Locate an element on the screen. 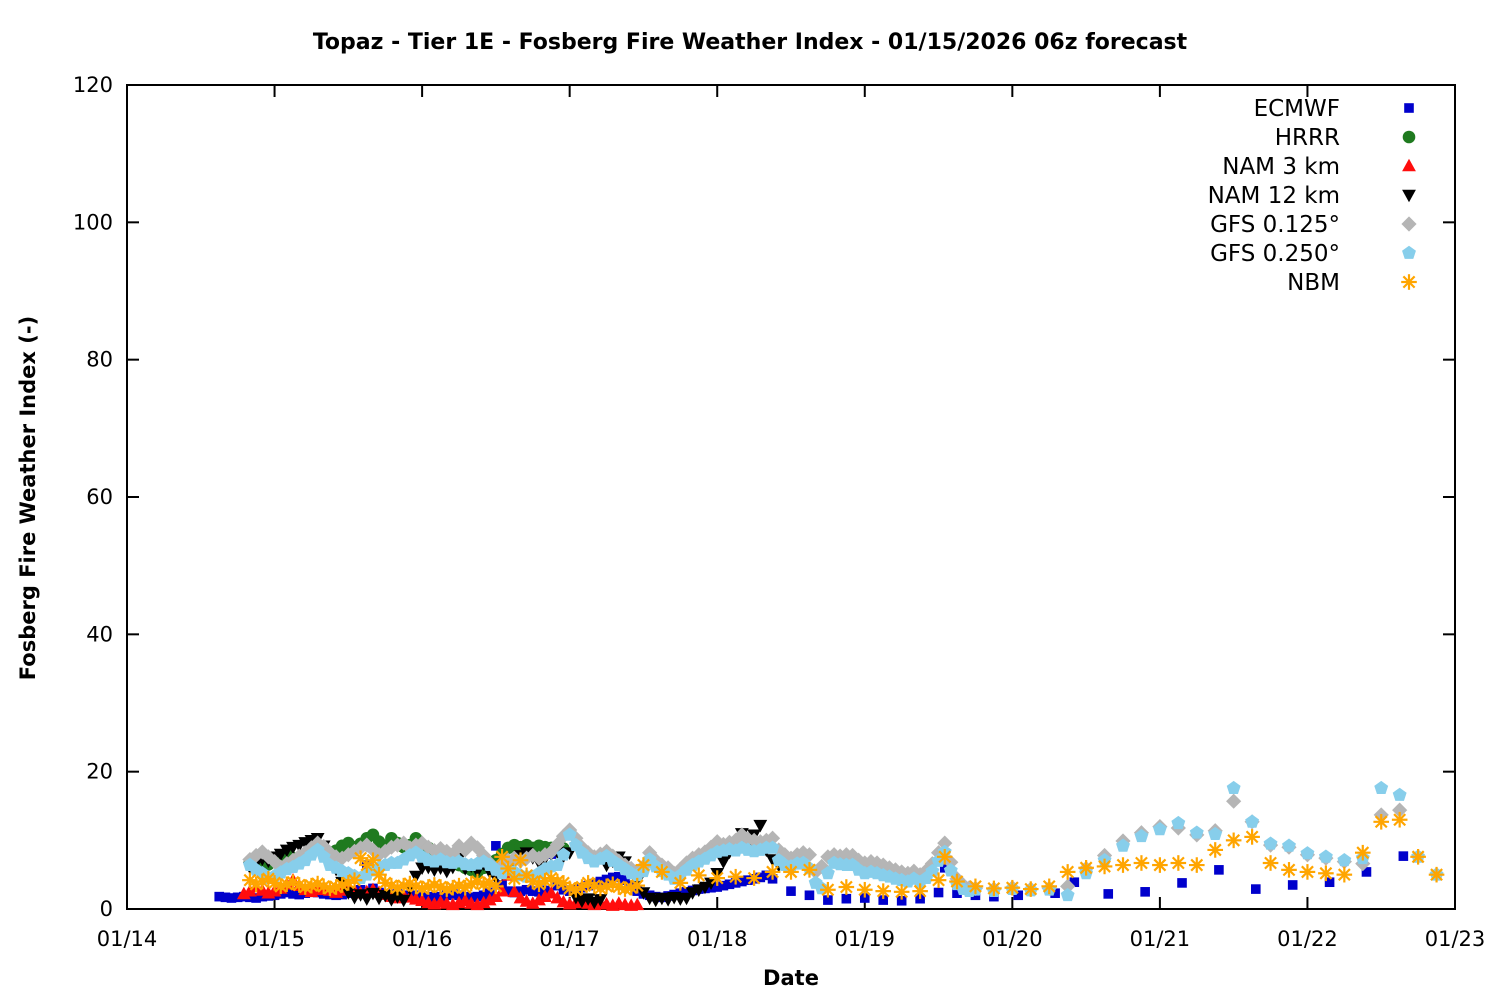 This screenshot has height=1000, width=1500. legend-marker-asterisk-icon is located at coordinates (1409, 282).